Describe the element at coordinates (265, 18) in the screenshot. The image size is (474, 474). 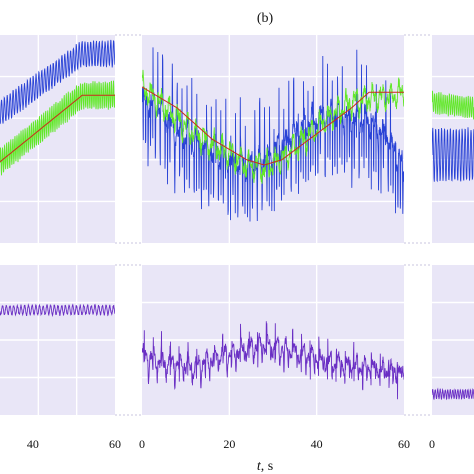
I see `panel-label: (b)` at that location.